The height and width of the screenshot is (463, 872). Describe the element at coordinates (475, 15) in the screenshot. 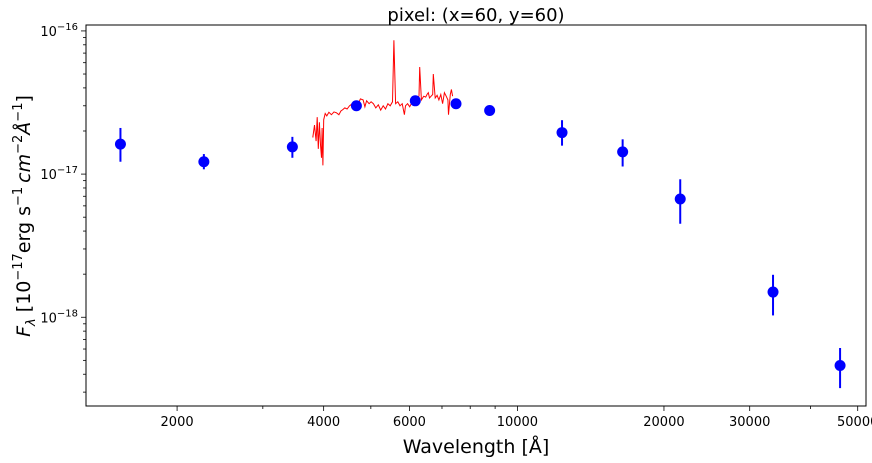

I see `chart-title: pixel: (x=60, y=60)` at that location.